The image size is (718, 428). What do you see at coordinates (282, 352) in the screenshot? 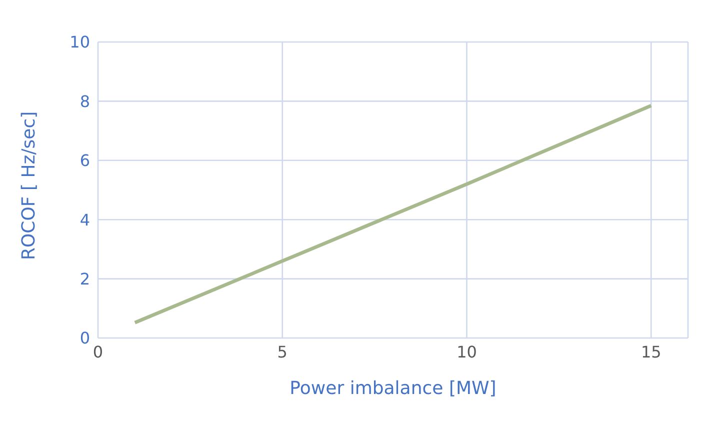
I see `x-tick-label: 5` at bounding box center [282, 352].